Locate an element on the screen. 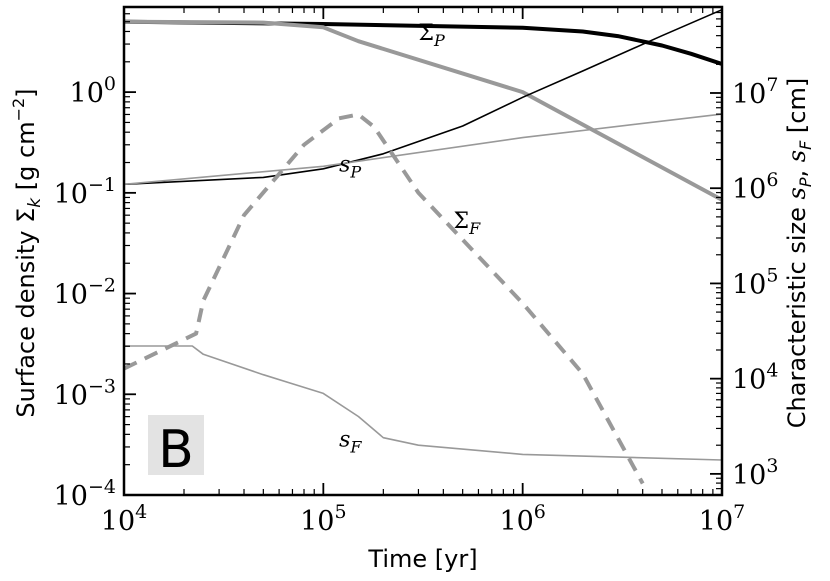  series-label-s-p: sP is located at coordinates (350, 166).